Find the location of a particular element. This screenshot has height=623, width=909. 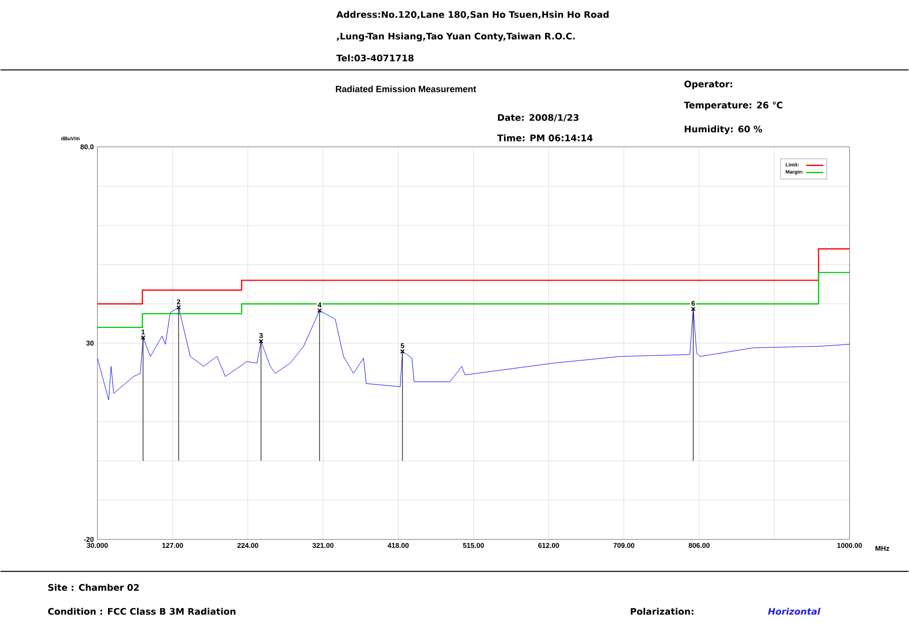

text: Tel:03-4071718 is located at coordinates (375, 58).